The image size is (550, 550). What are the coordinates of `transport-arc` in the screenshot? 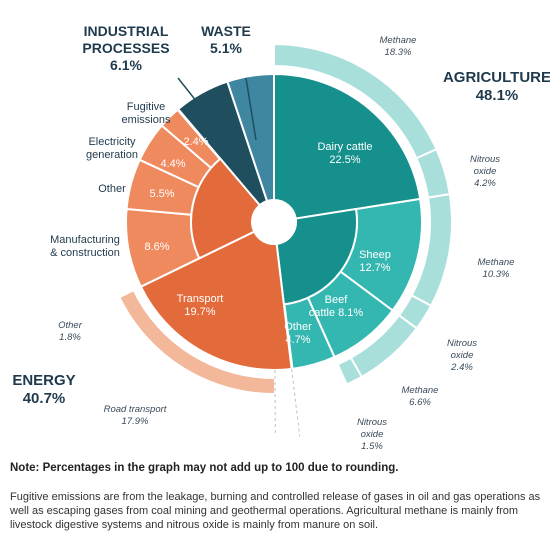 It's located at (216, 300).